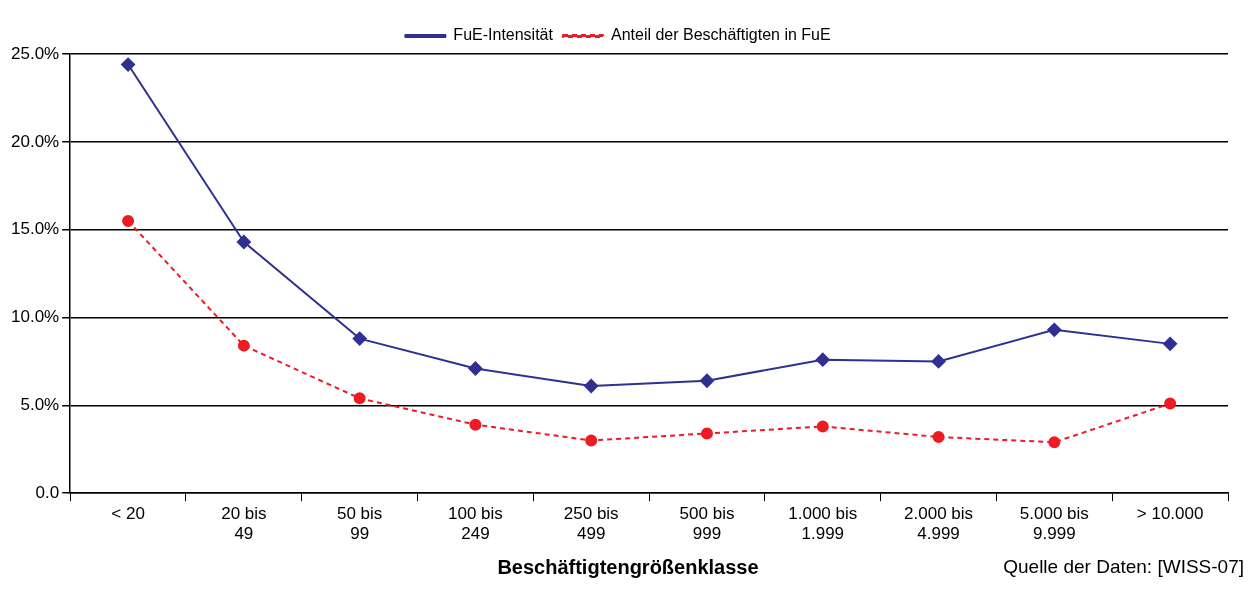 The image size is (1258, 612). Describe the element at coordinates (591, 524) in the screenshot. I see `x-tick-label: 250 bis 499` at that location.